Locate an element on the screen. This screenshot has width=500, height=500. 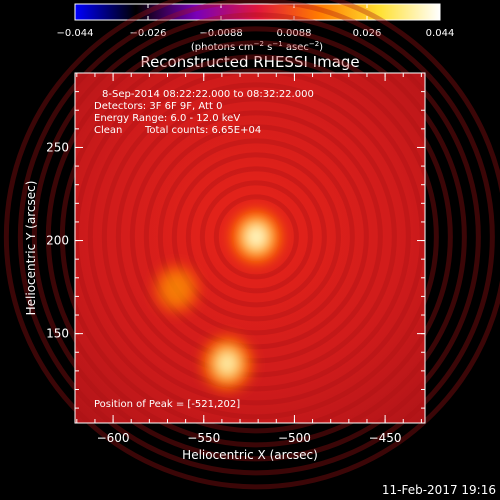
clean-method: Clean is located at coordinates (108, 130).